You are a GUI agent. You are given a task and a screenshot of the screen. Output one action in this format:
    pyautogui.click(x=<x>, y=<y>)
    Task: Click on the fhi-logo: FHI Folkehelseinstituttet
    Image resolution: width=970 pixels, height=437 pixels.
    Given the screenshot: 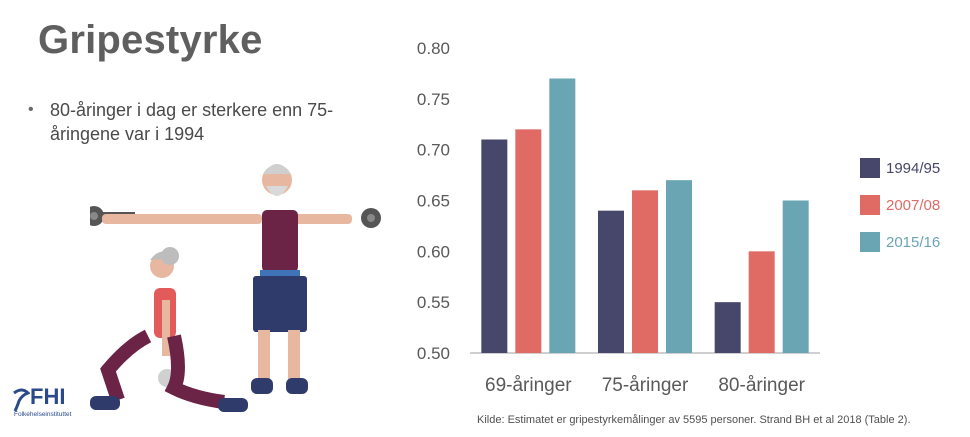 What is the action you would take?
    pyautogui.click(x=52, y=408)
    